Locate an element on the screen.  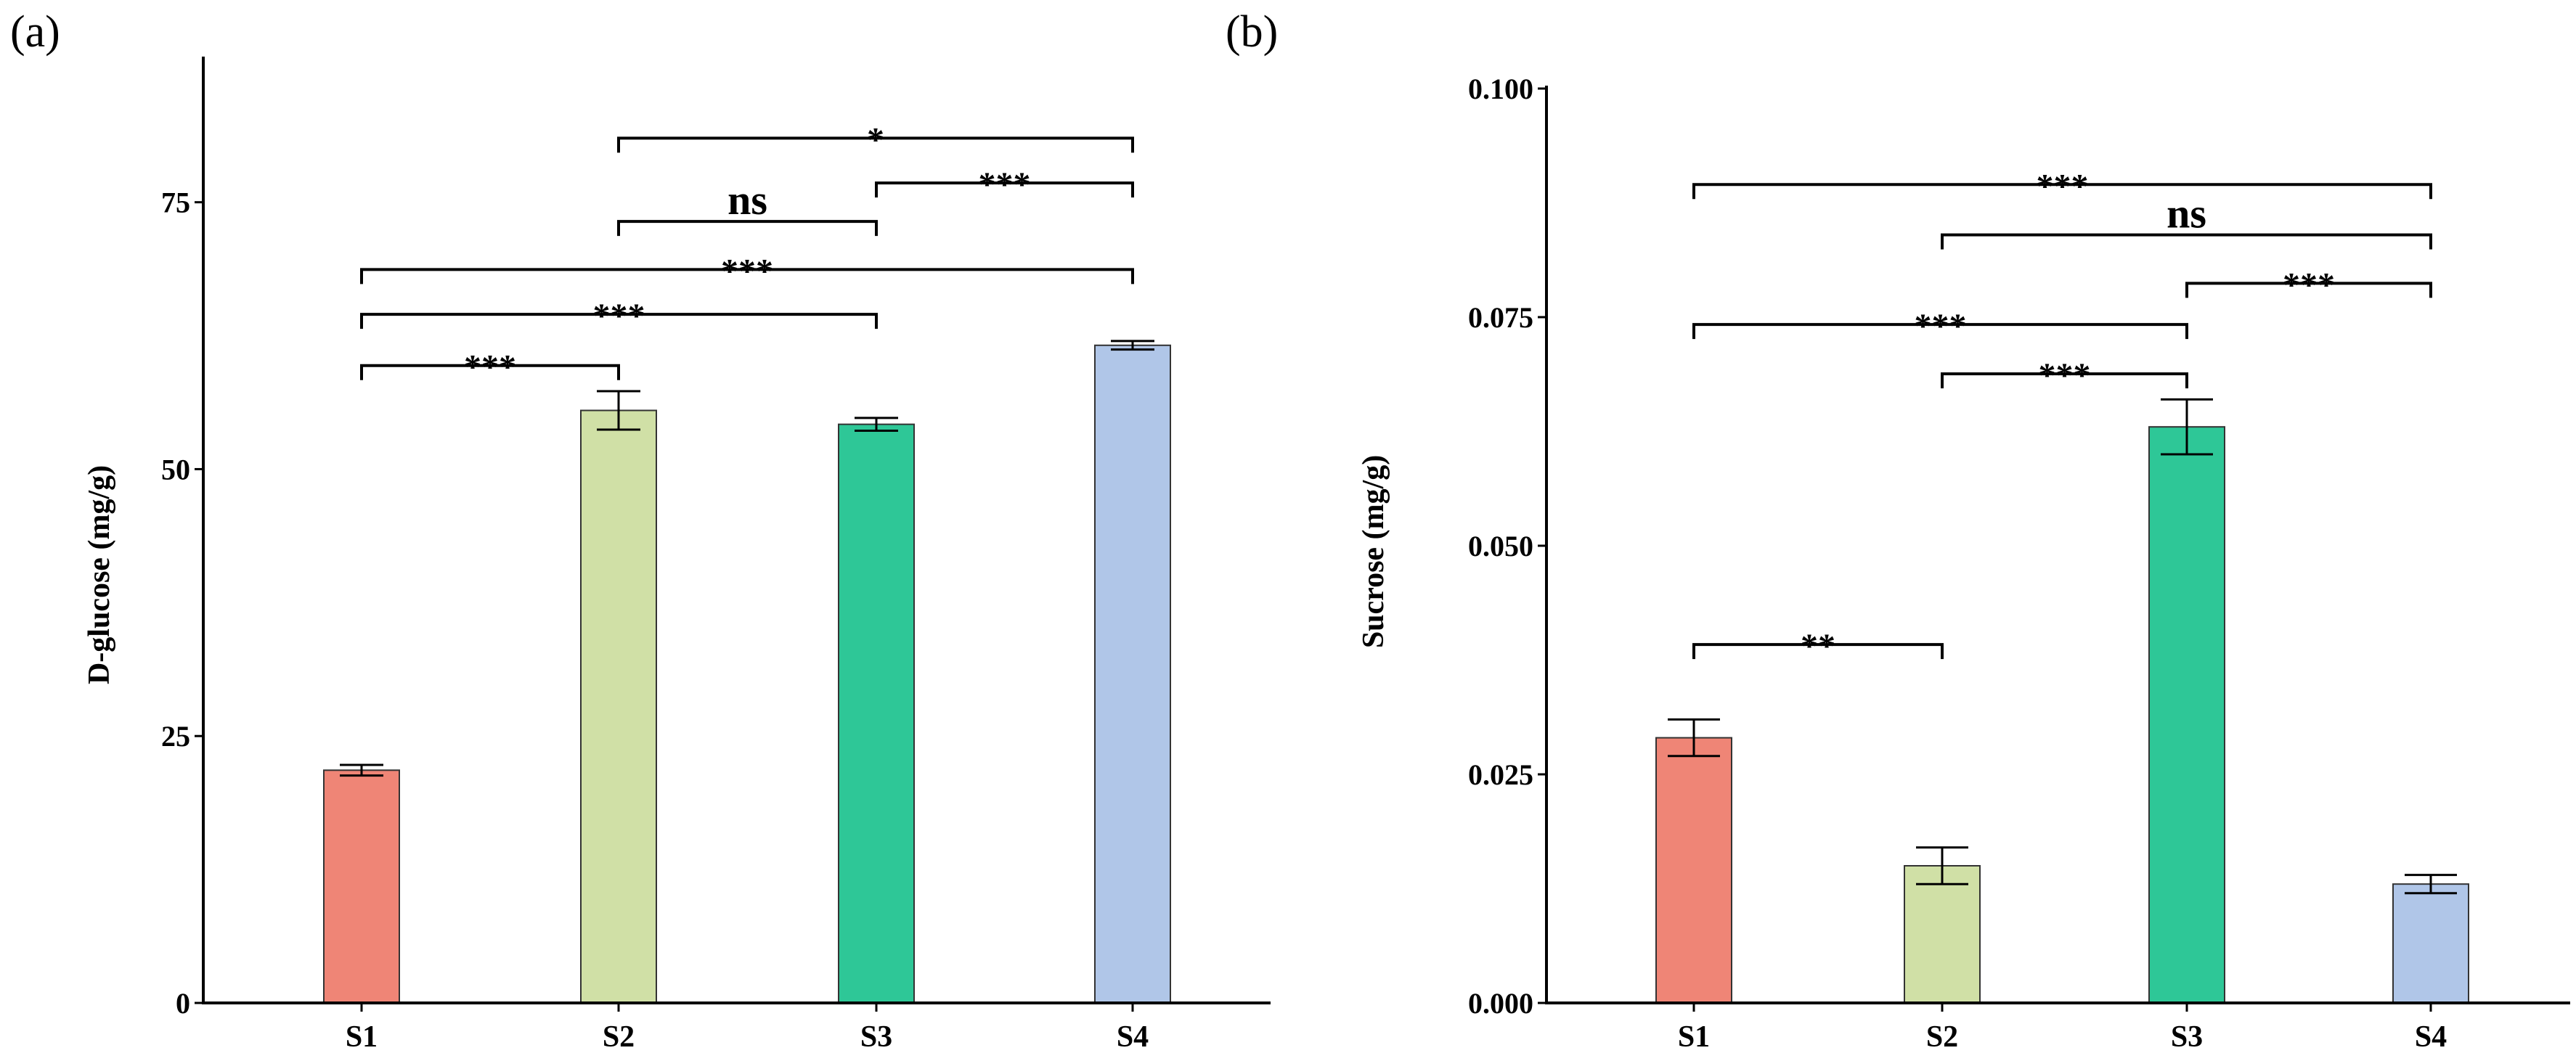
panel-b-bar-s3 is located at coordinates (2186, 715).